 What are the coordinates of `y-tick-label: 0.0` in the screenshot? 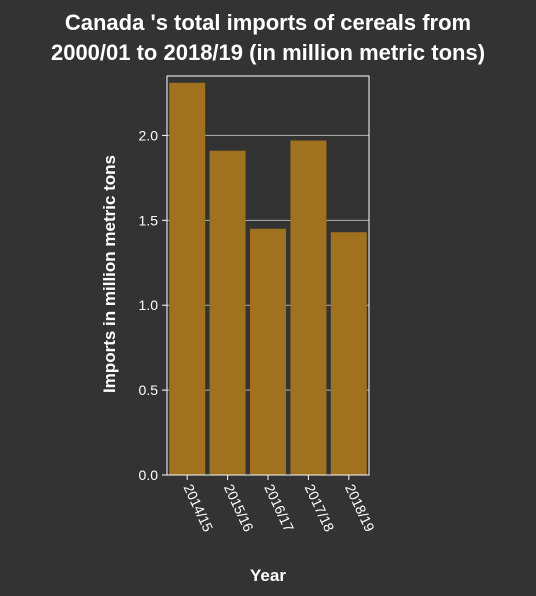 It's located at (149, 475).